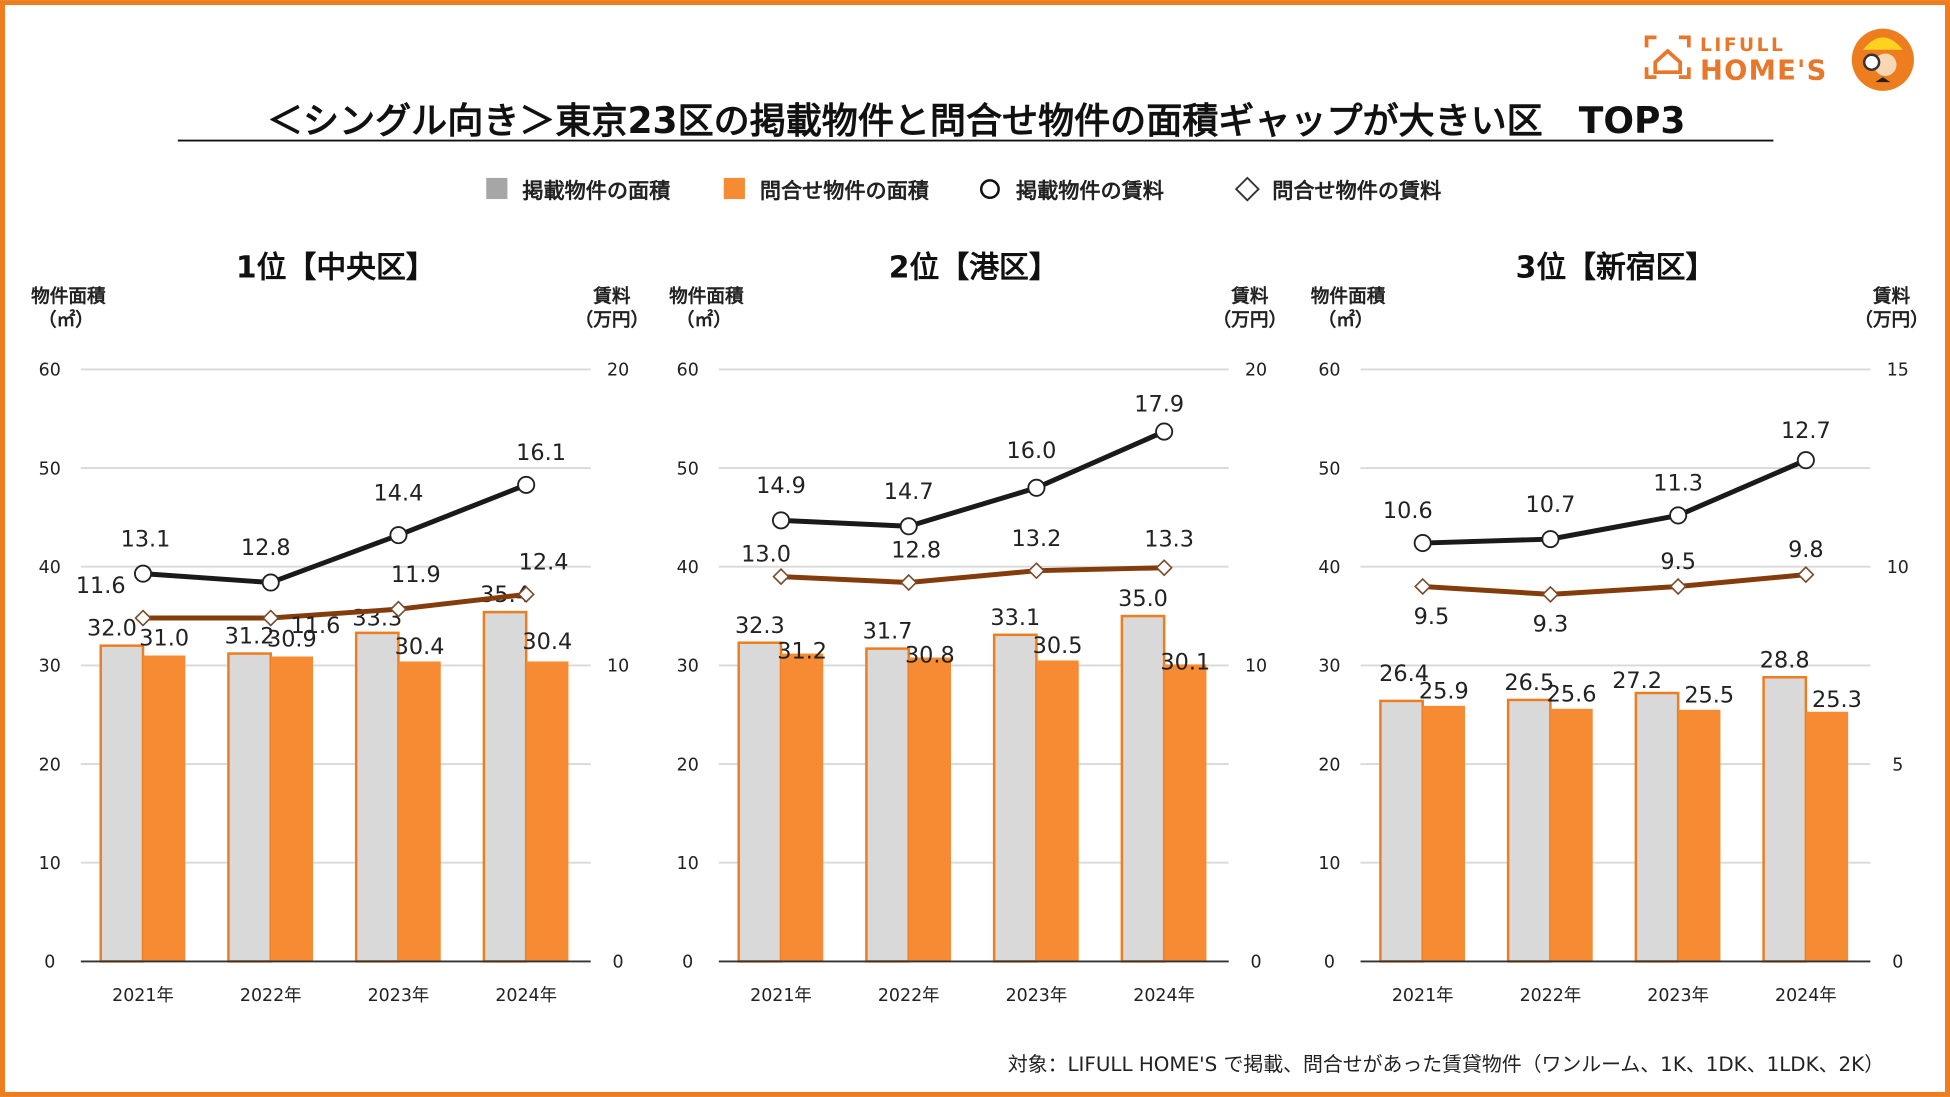 The image size is (1950, 1097). Describe the element at coordinates (1678, 562) in the screenshot. I see `data-label: 9.5` at that location.